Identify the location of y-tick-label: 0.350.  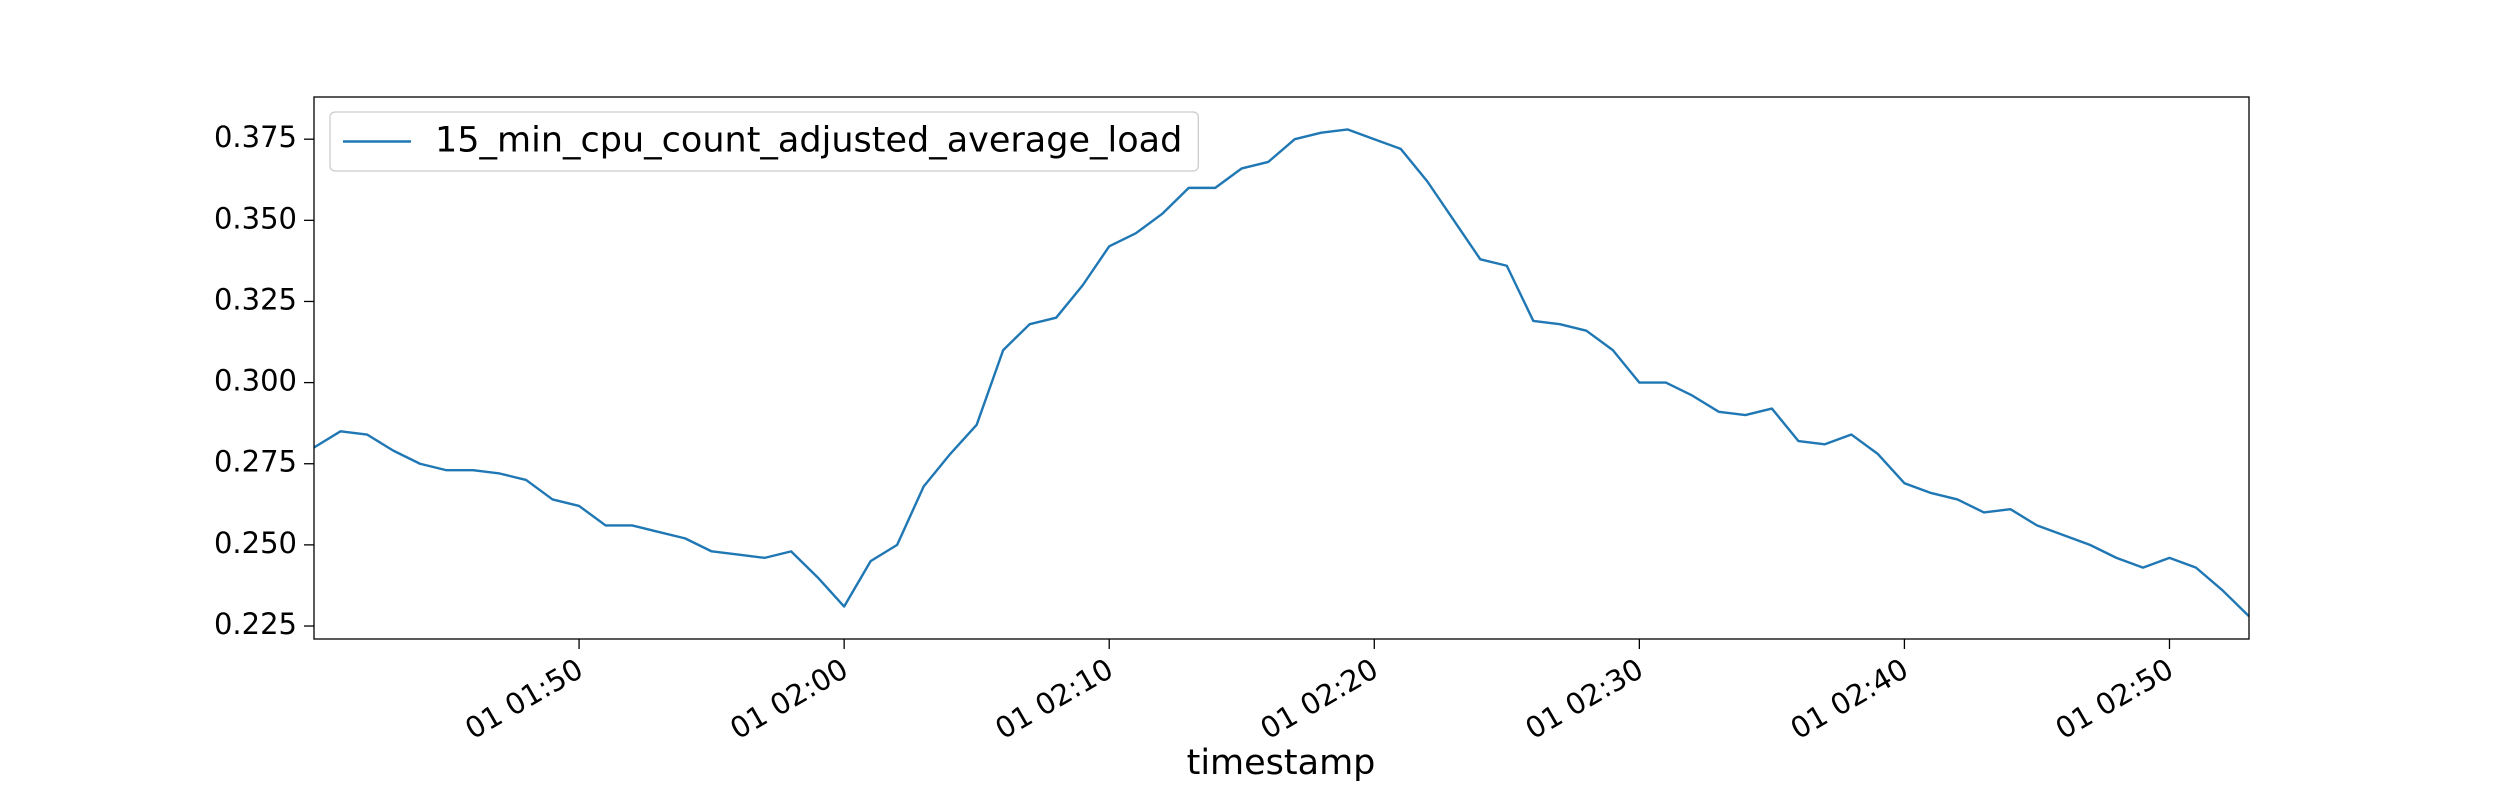
(255, 218).